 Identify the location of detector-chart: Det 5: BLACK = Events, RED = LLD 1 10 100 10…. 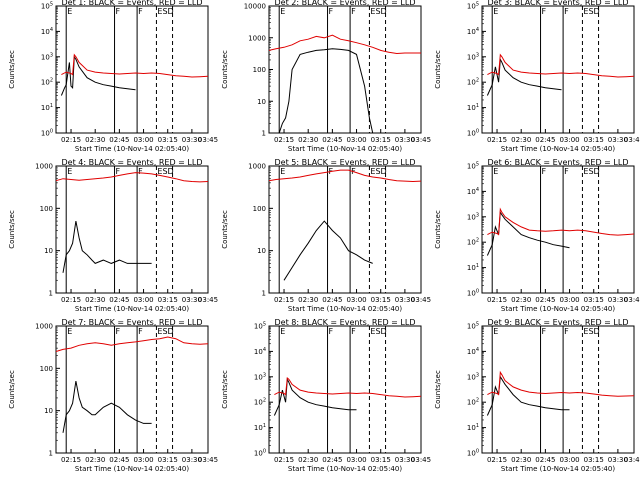
(326, 235).